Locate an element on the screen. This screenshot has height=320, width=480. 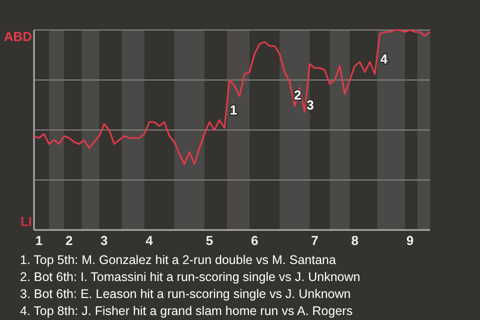
x-tick-label: 5 is located at coordinates (210, 240).